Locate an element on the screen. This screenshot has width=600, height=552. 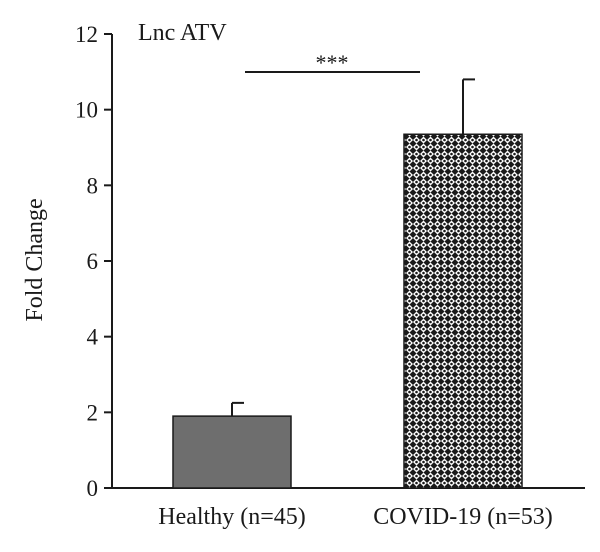
significance-label: *** is located at coordinates (332, 62).